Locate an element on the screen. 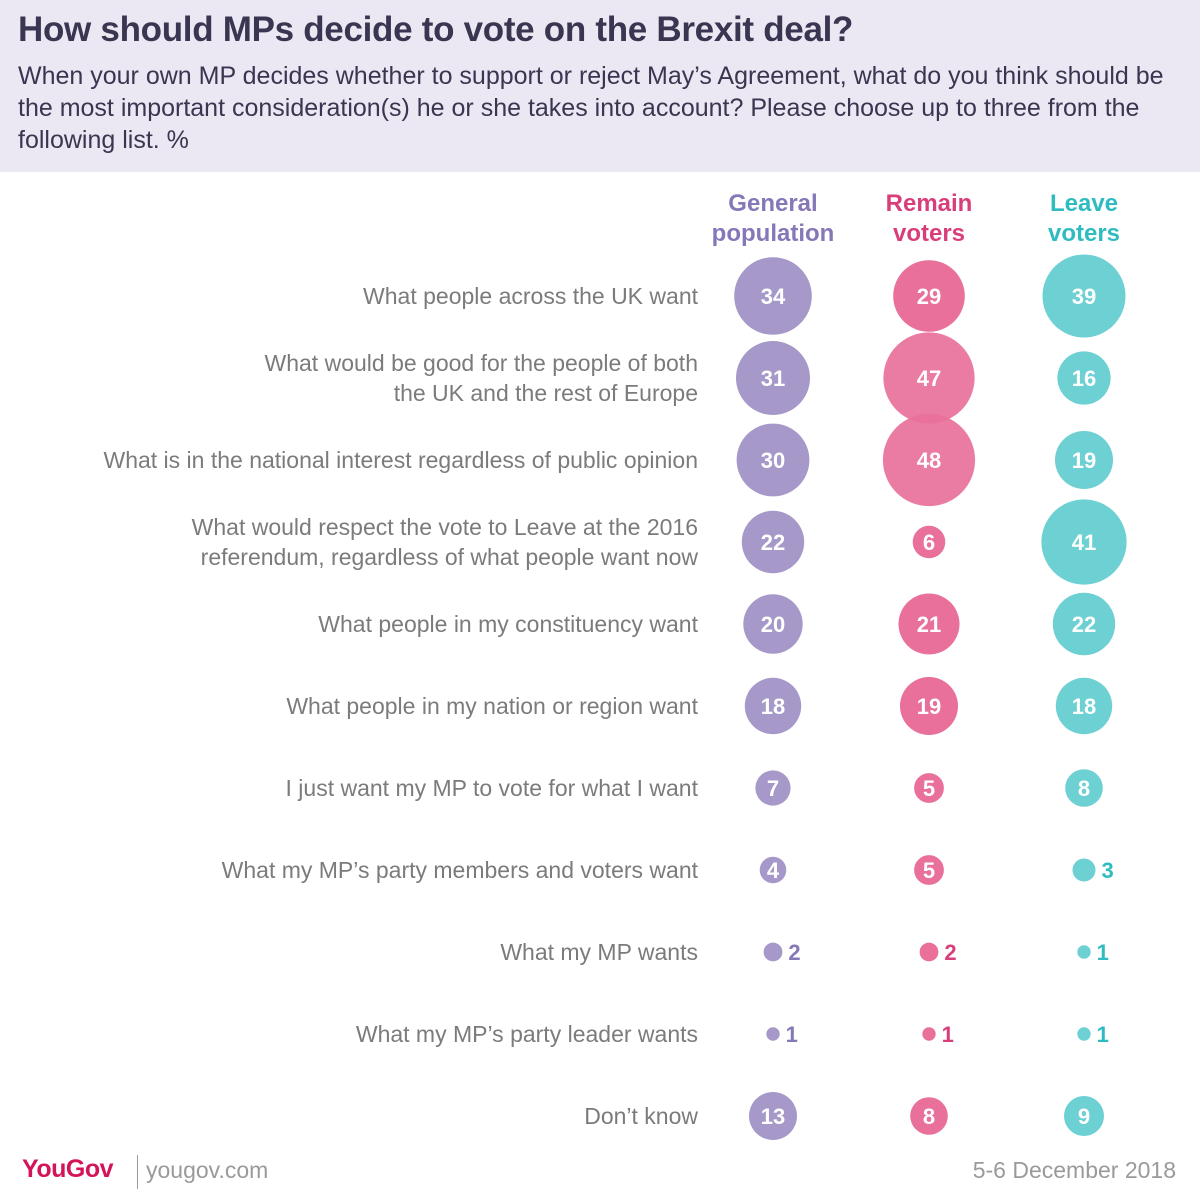 The width and height of the screenshot is (1200, 1200). value-label: 13 is located at coordinates (773, 1116).